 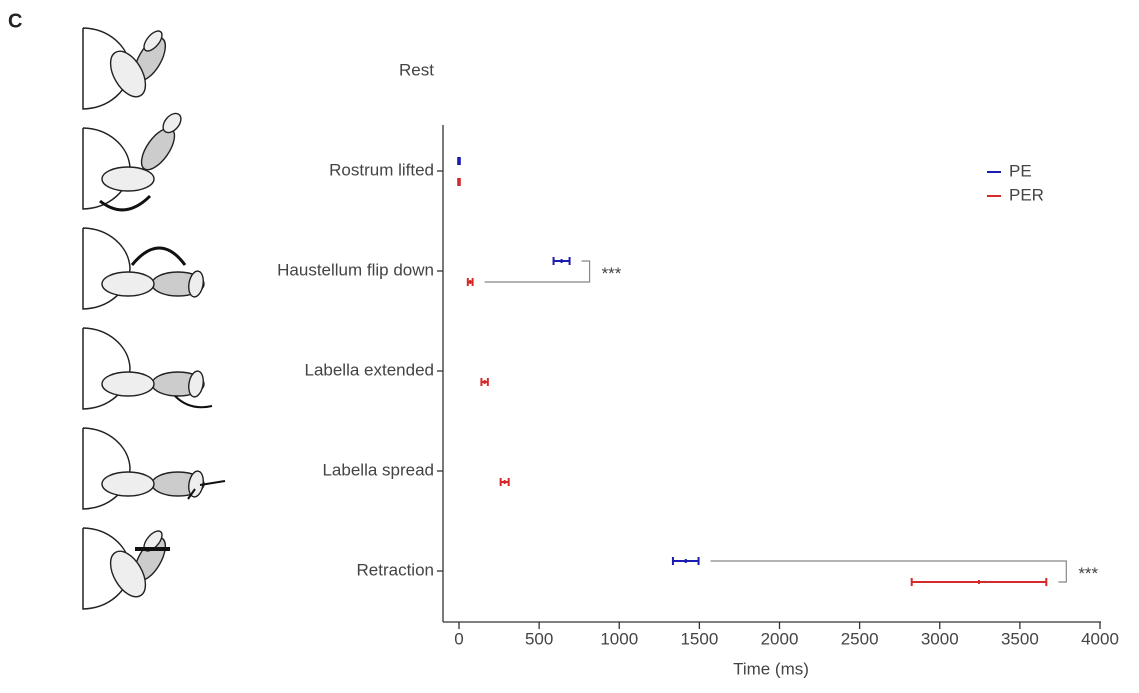 What do you see at coordinates (1100, 638) in the screenshot?
I see `x-tick-label: 4000` at bounding box center [1100, 638].